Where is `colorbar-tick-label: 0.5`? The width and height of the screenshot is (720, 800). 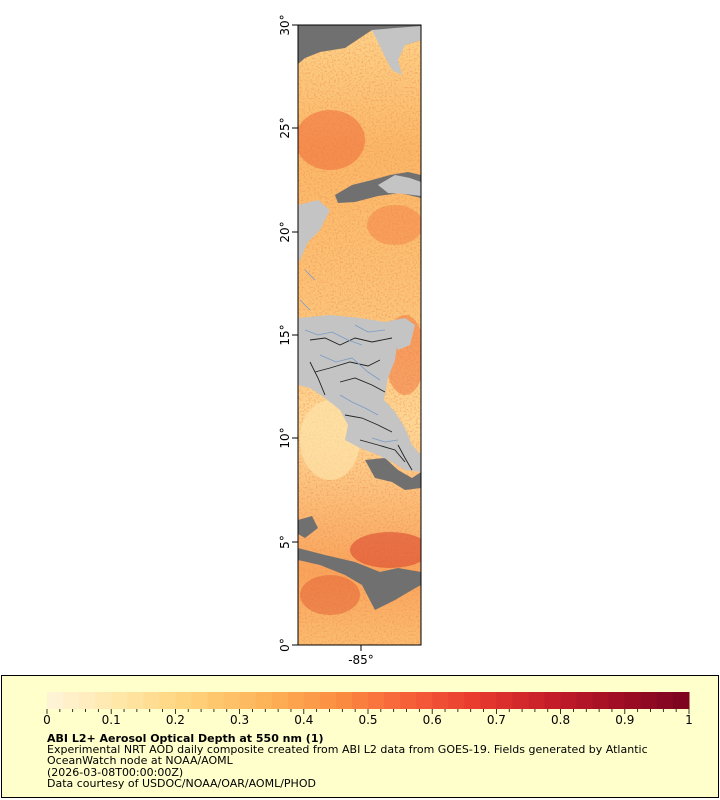 colorbar-tick-label: 0.5 is located at coordinates (367, 720).